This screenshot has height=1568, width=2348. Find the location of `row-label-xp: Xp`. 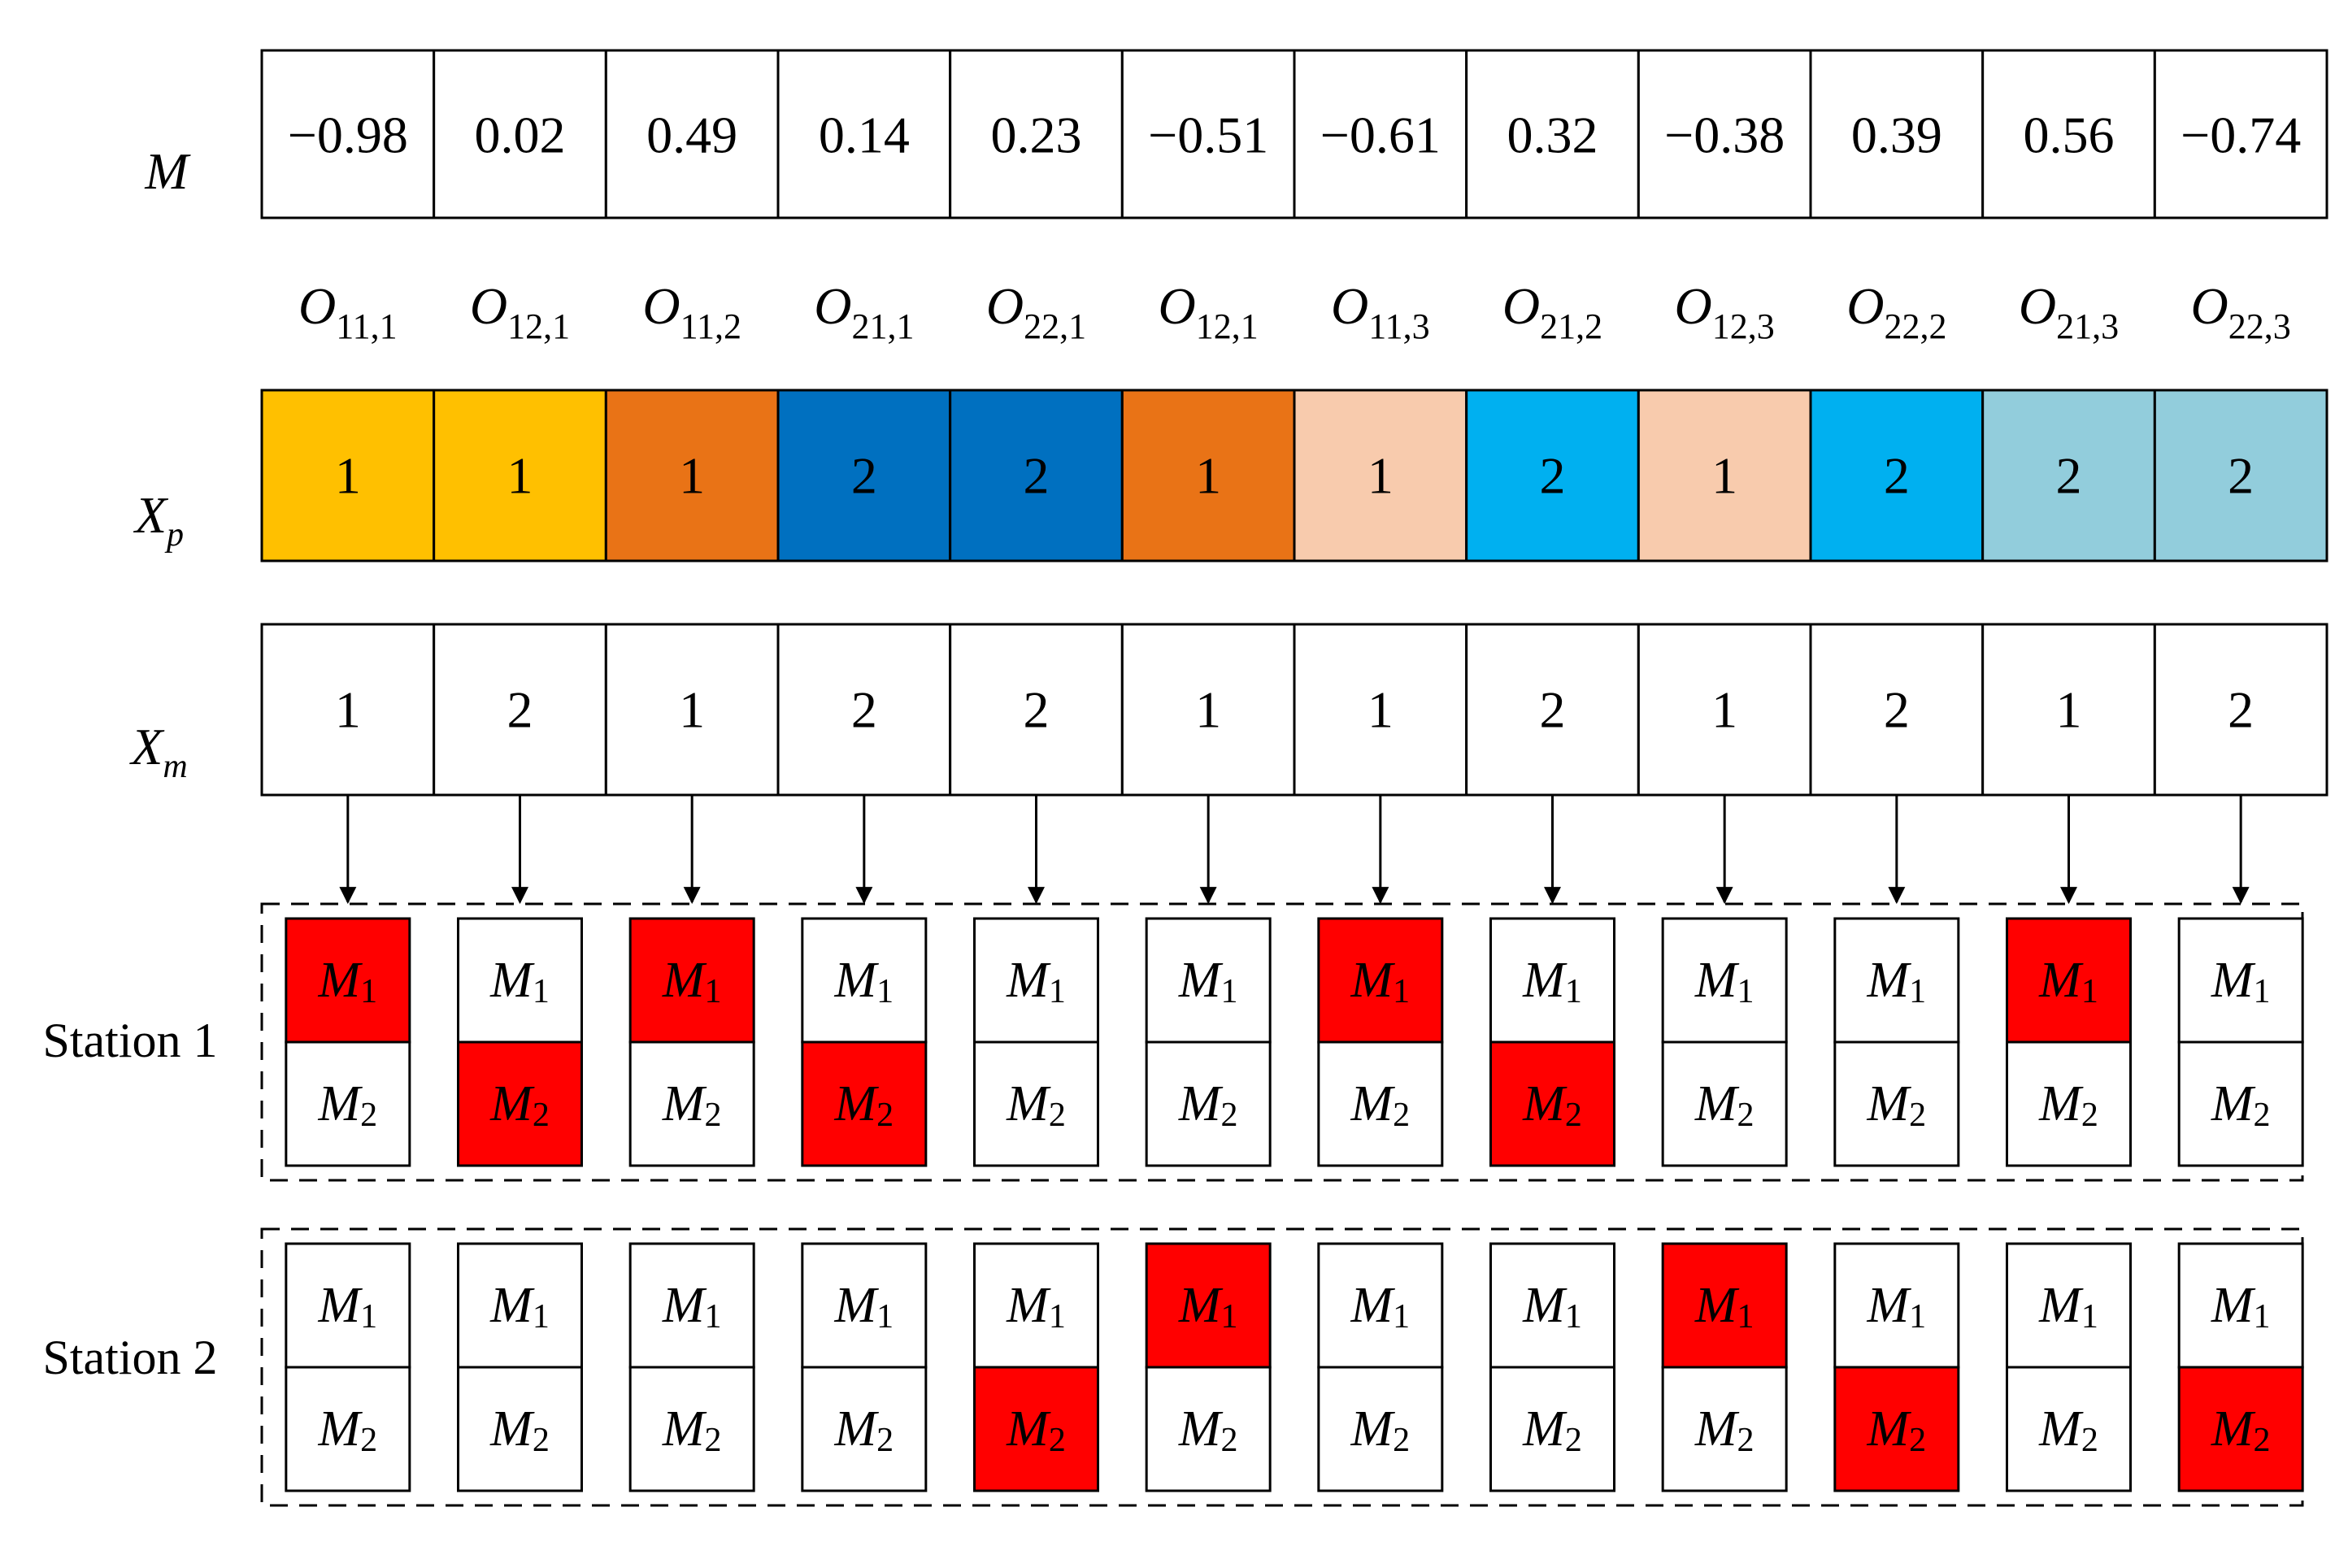

row-label-xp: Xp is located at coordinates (159, 520).